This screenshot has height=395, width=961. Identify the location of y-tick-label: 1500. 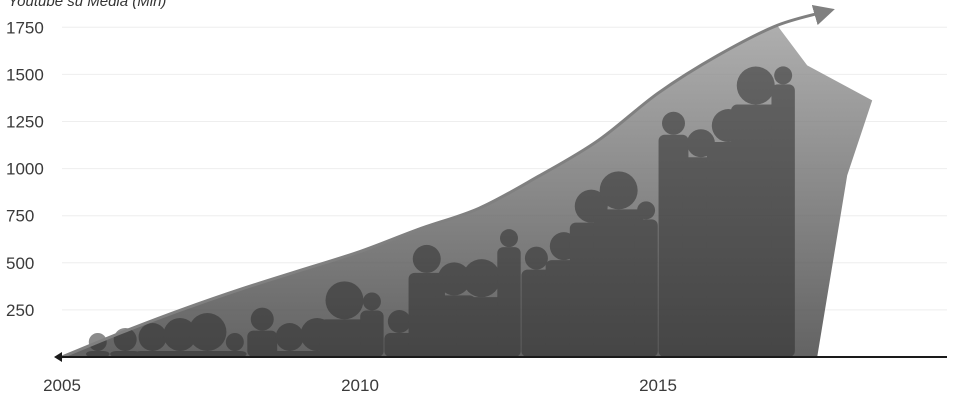
(25, 74).